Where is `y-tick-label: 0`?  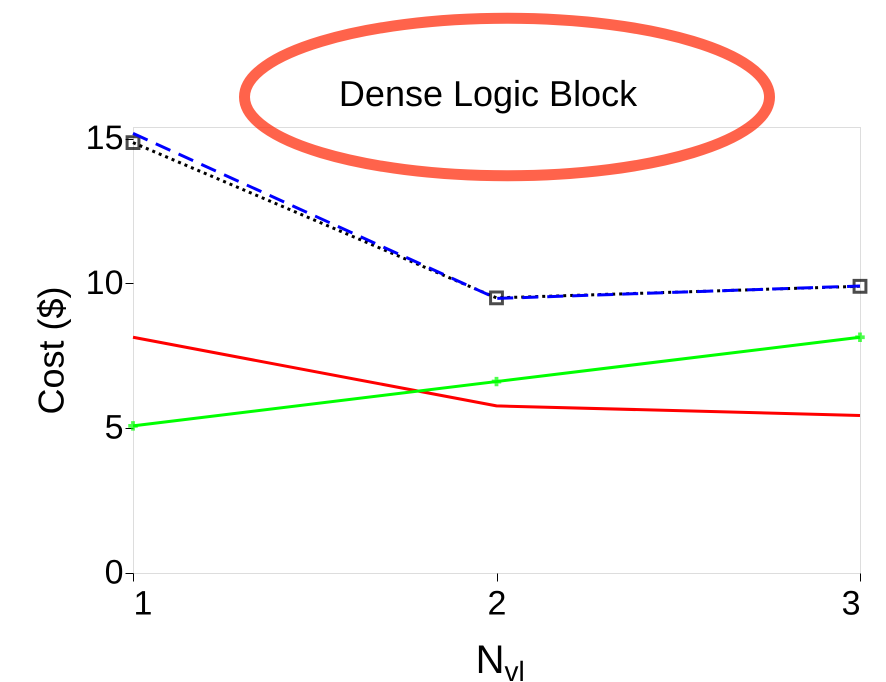 y-tick-label: 0 is located at coordinates (114, 573).